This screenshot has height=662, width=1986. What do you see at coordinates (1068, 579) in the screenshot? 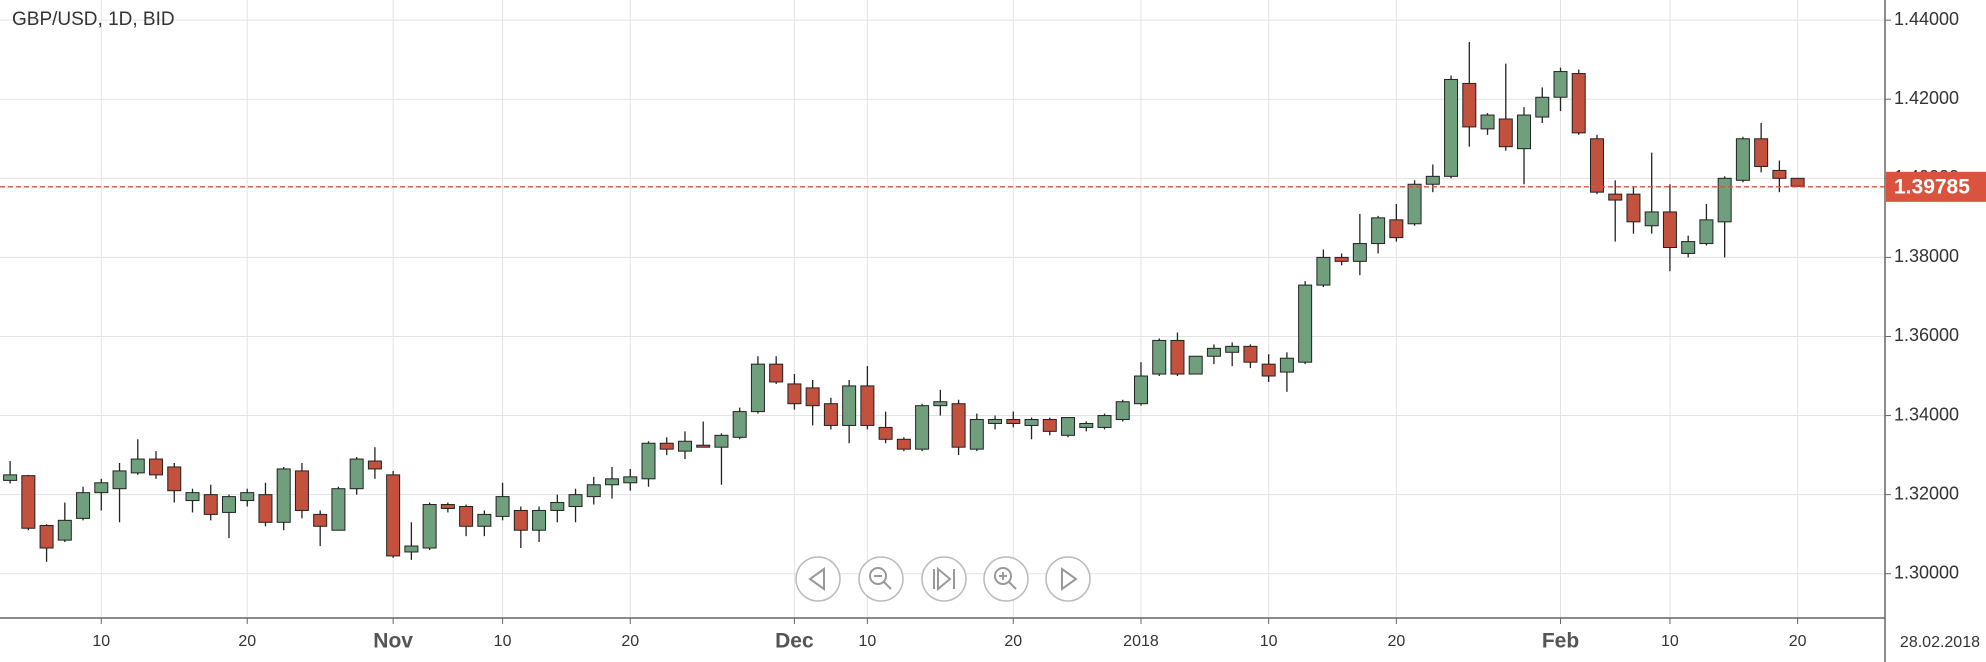
I see `scroll-right-button` at bounding box center [1068, 579].